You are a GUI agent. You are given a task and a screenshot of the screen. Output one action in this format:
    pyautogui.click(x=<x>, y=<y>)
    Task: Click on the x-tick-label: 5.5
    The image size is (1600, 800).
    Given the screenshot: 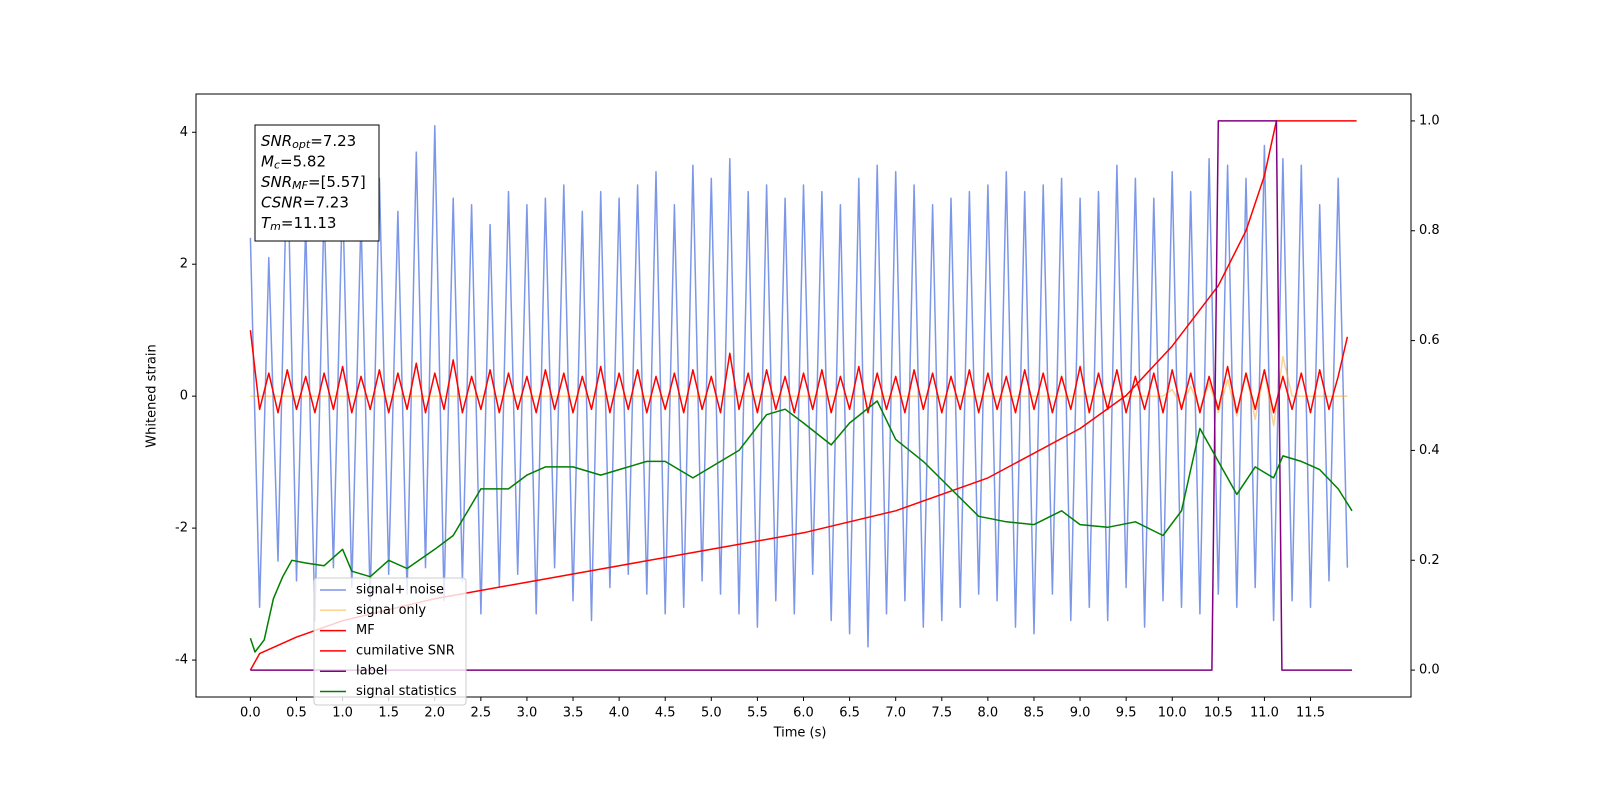 What is the action you would take?
    pyautogui.click(x=757, y=713)
    